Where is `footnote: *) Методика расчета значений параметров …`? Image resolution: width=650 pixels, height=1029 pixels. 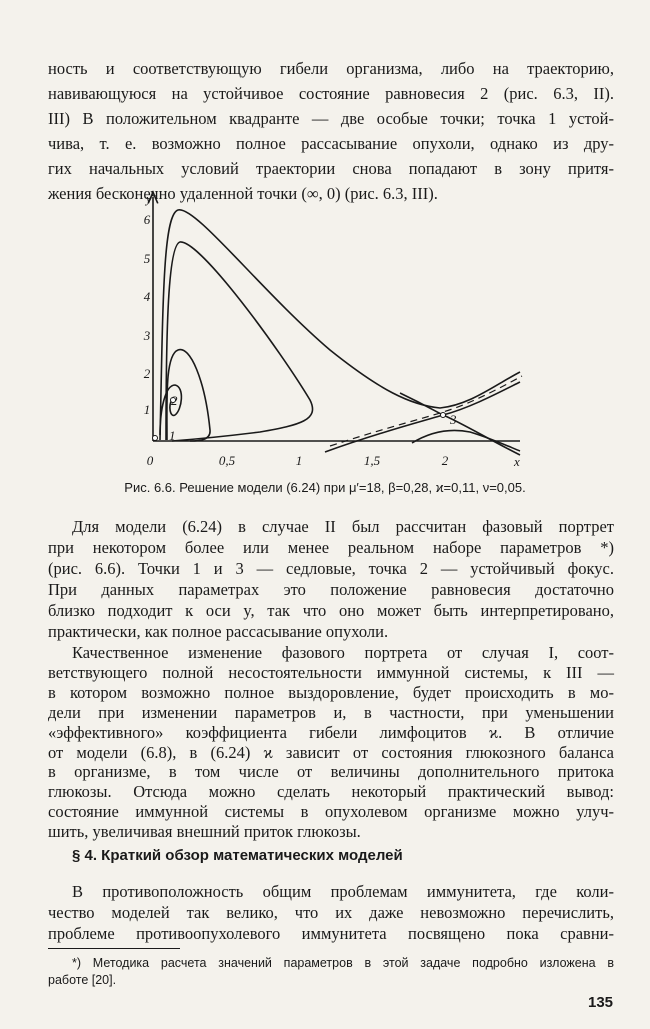 footnote: *) Методика расчета значений параметров … is located at coordinates (331, 972).